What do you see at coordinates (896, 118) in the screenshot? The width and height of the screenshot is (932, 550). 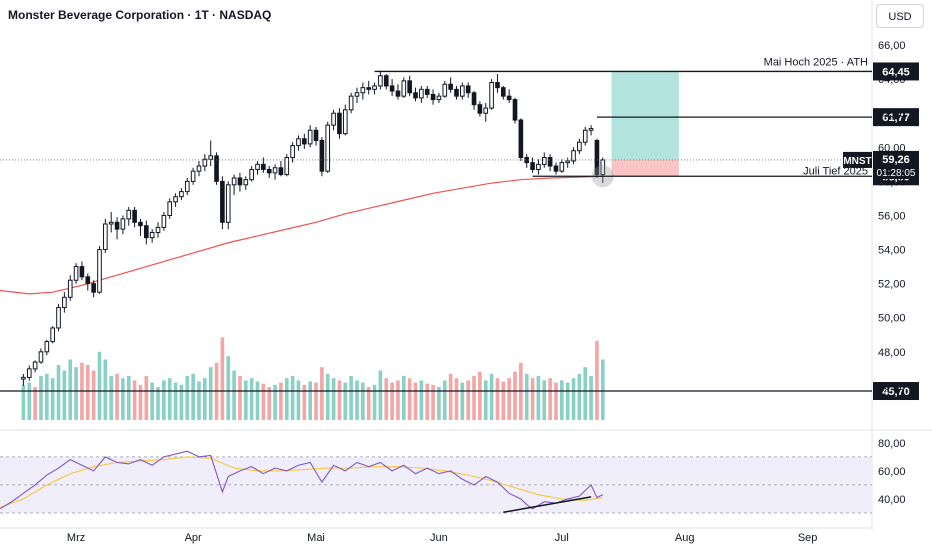 I see `level-label: 61,77` at bounding box center [896, 118].